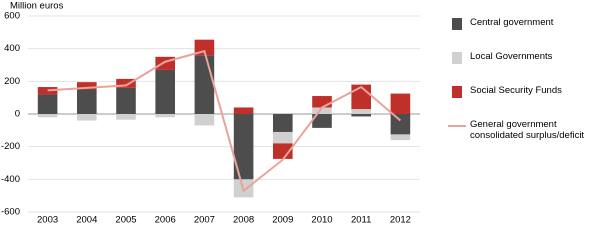 The width and height of the screenshot is (590, 240). What do you see at coordinates (37, 6) in the screenshot?
I see `y-axis-label: Million euros` at bounding box center [37, 6].